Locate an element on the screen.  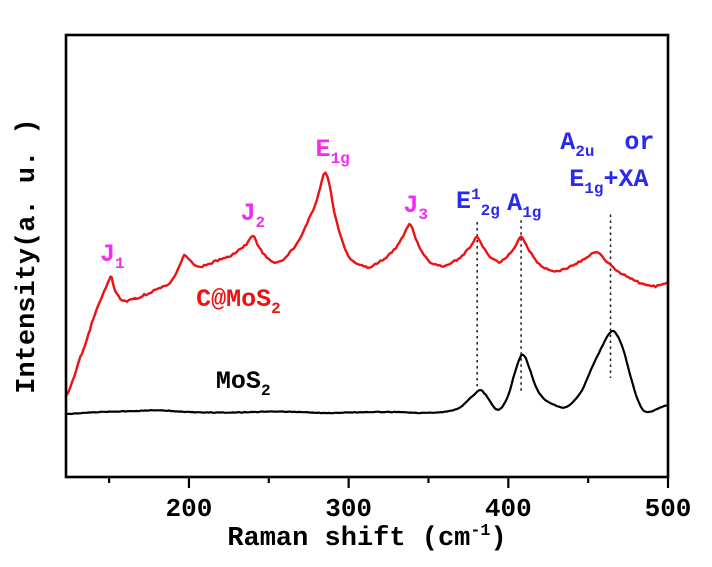
x-tick-label: 300 is located at coordinates (348, 509).